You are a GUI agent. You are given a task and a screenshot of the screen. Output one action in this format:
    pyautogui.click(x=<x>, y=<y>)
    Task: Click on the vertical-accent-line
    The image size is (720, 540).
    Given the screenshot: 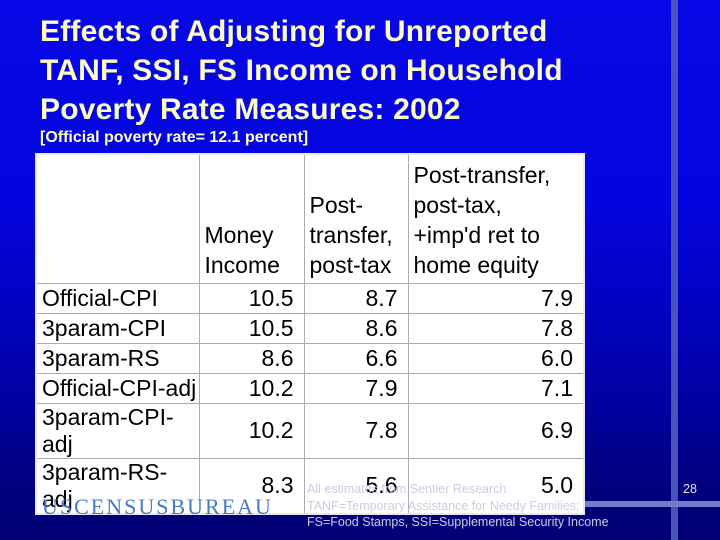 What is the action you would take?
    pyautogui.click(x=674, y=270)
    